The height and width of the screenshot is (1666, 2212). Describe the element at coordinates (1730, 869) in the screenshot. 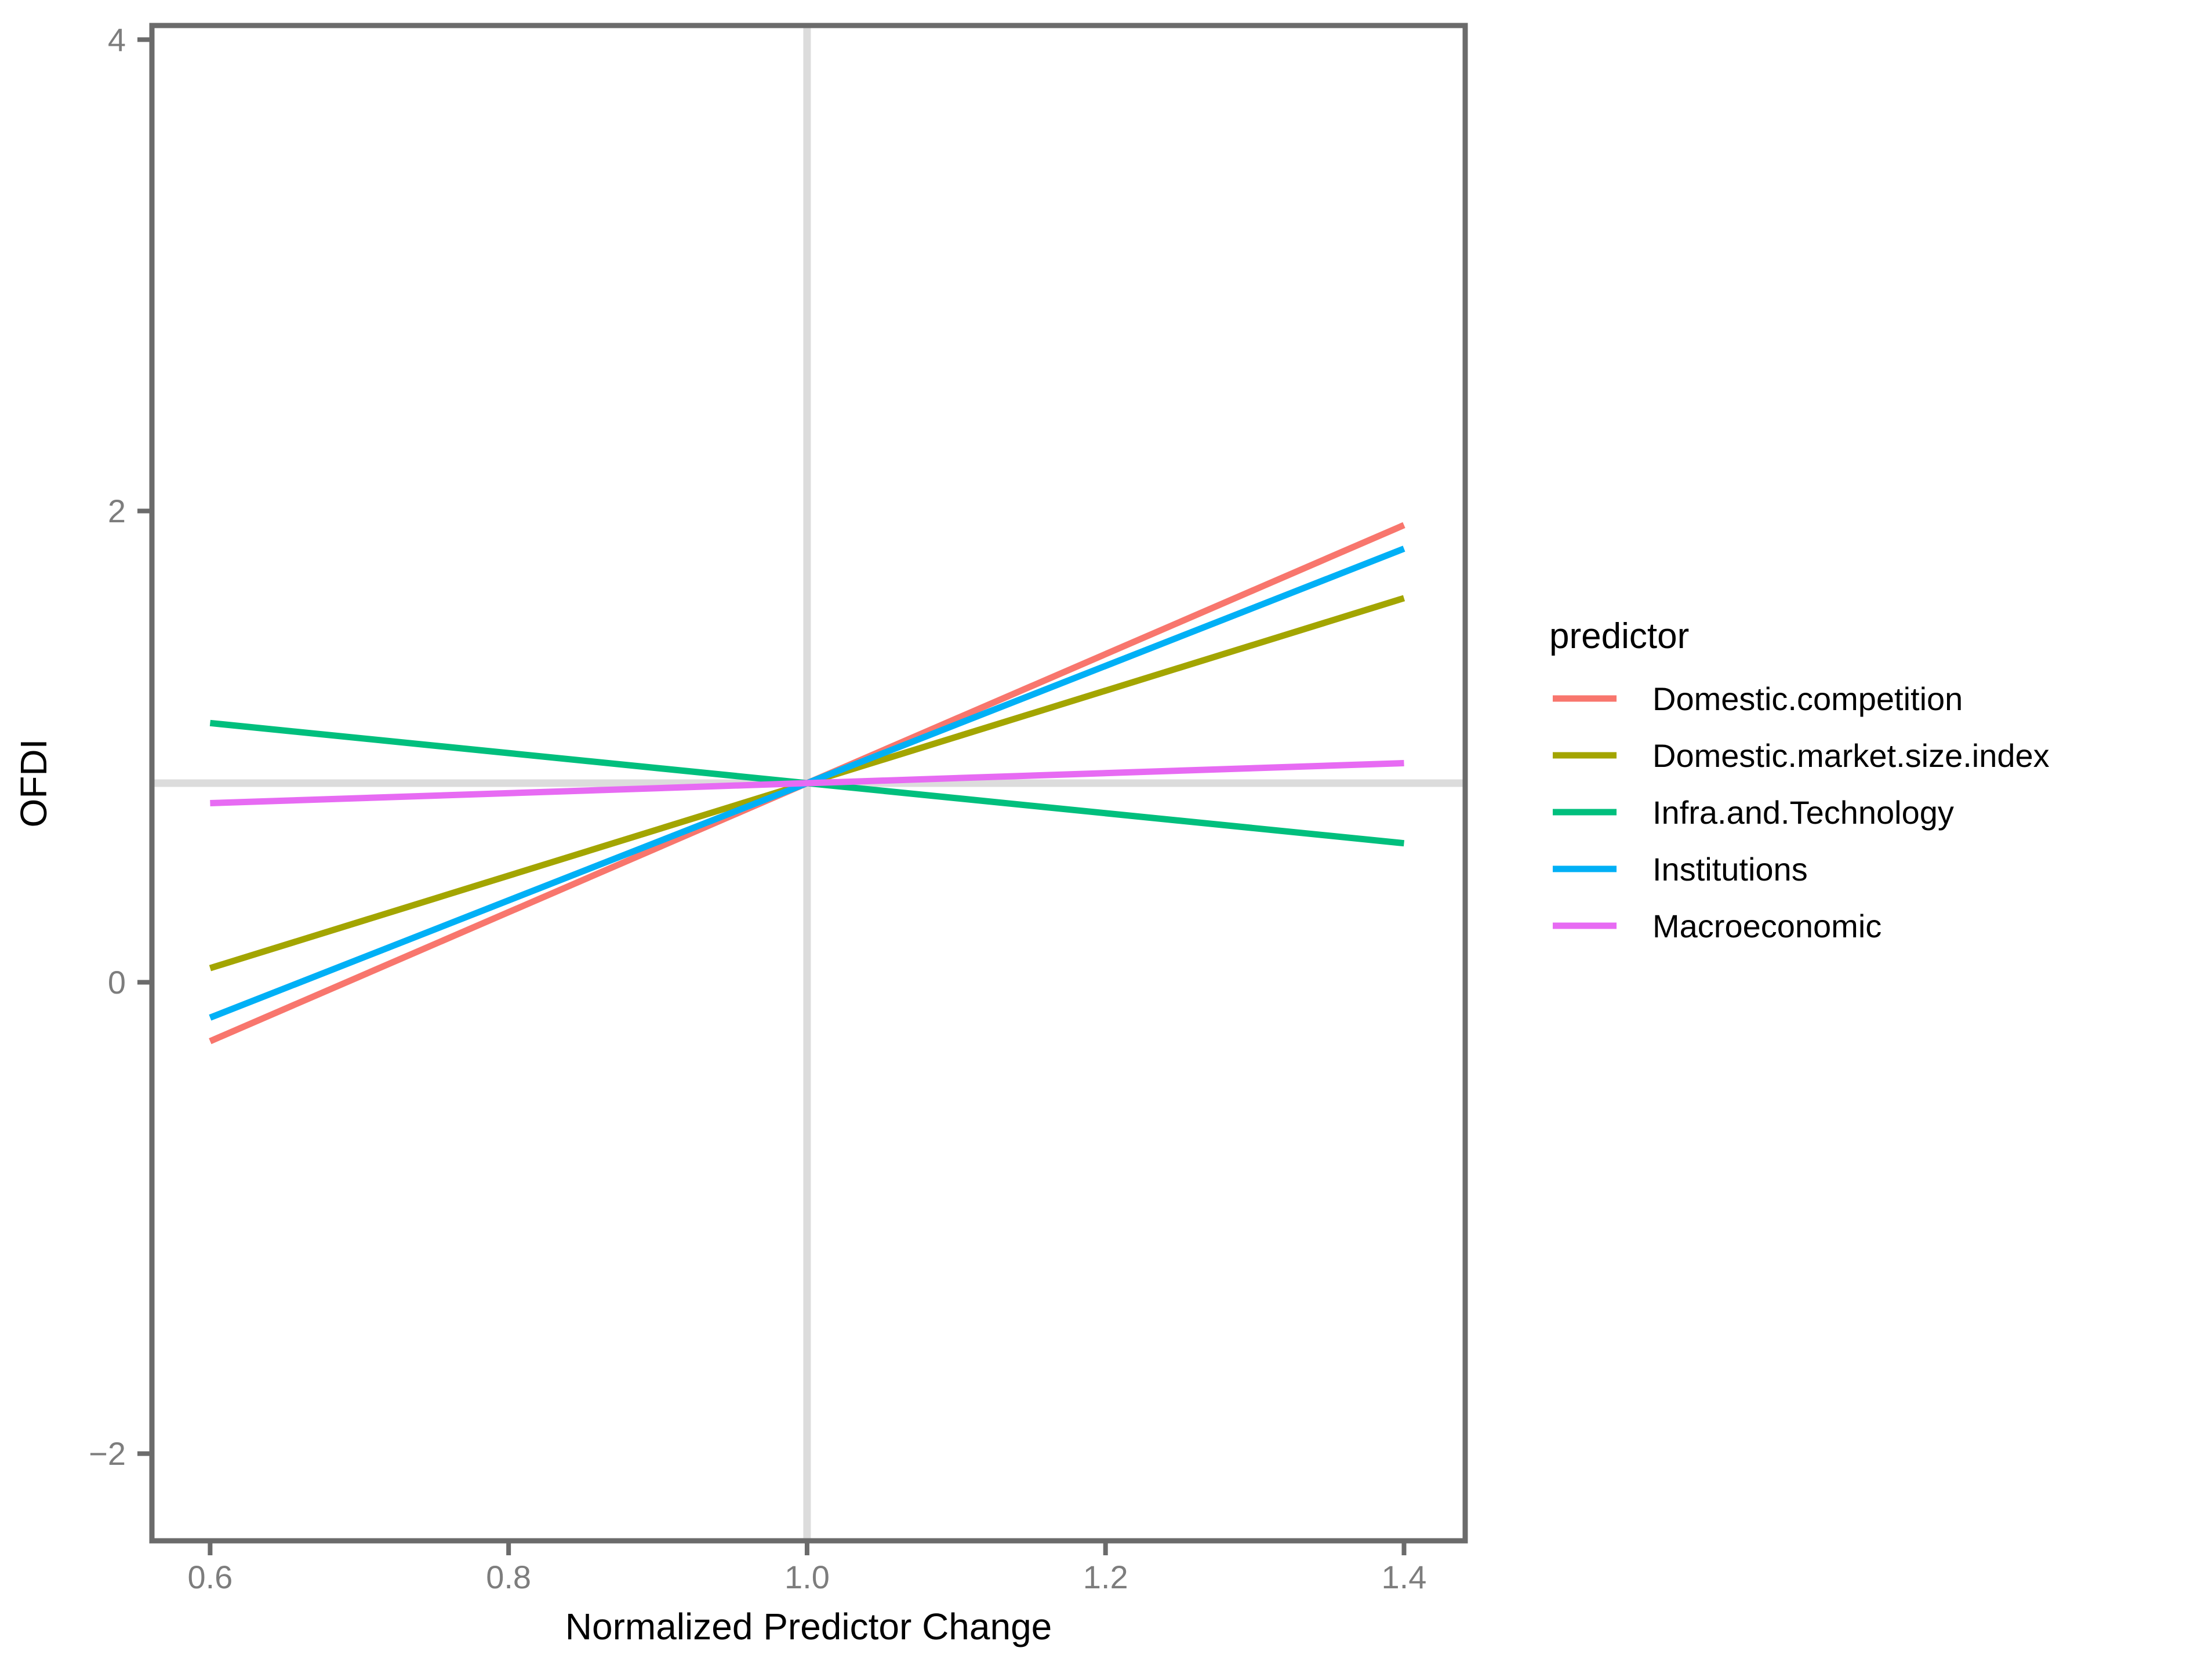

I see `legend-item-label: Institutions` at that location.